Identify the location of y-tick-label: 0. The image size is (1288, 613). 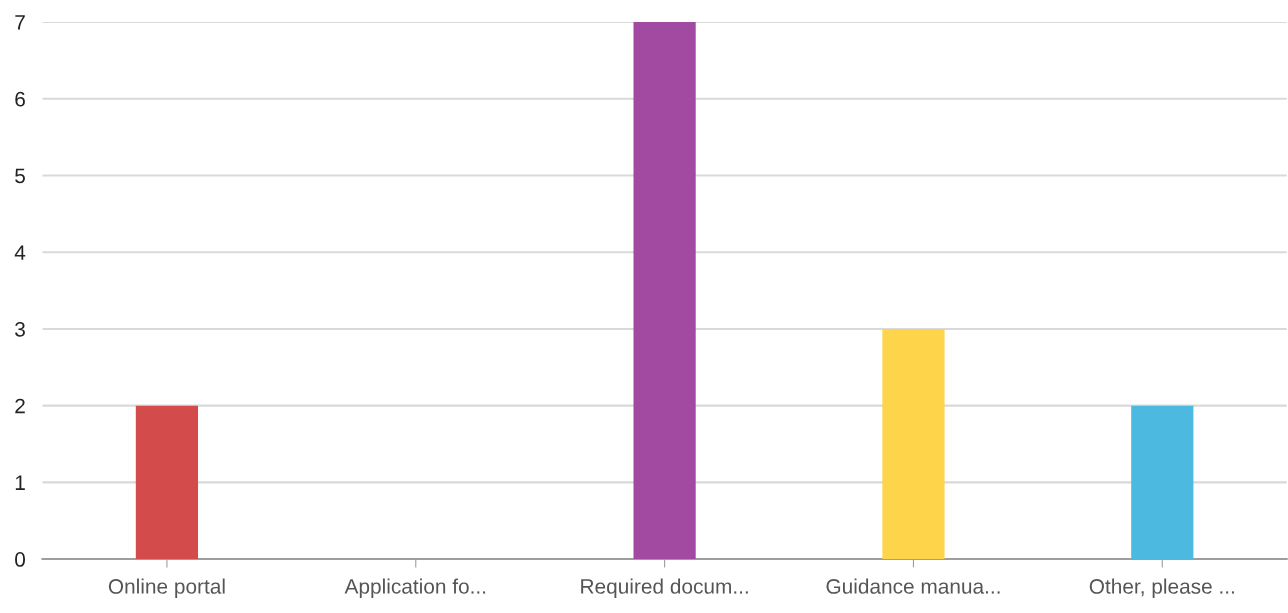
(20, 559).